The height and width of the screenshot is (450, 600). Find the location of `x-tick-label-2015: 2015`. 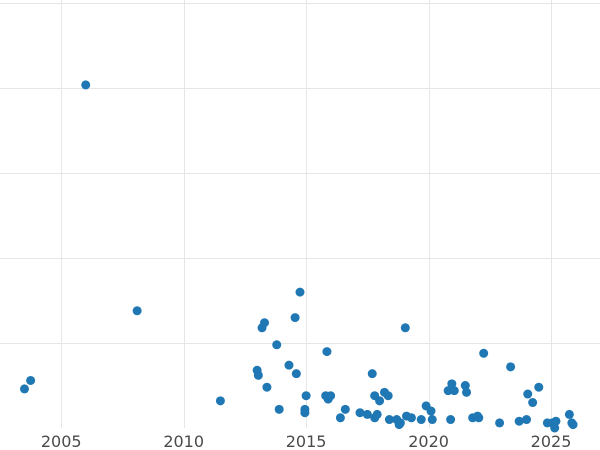

x-tick-label-2015: 2015 is located at coordinates (306, 441).